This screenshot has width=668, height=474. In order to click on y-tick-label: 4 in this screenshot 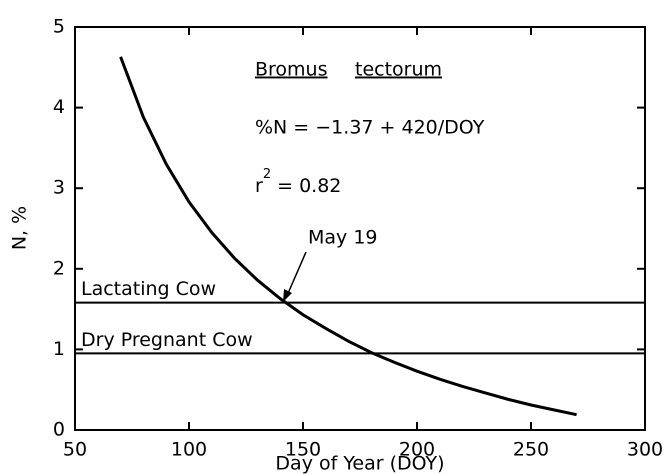, I will do `click(59, 107)`.